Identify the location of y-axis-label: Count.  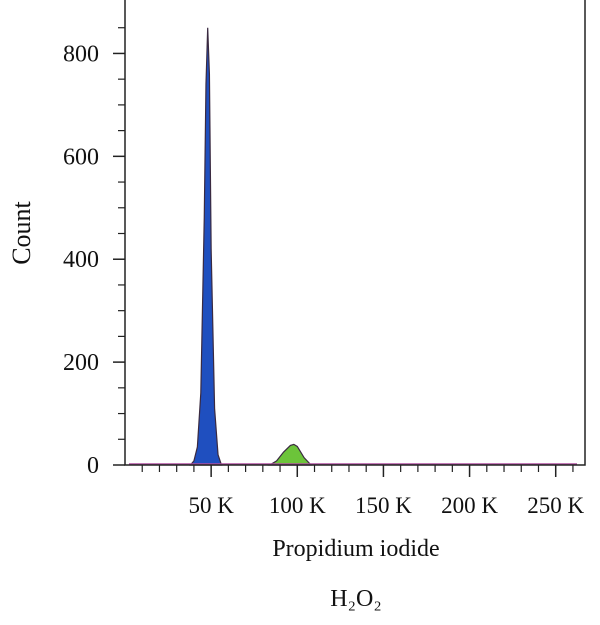
(21, 232).